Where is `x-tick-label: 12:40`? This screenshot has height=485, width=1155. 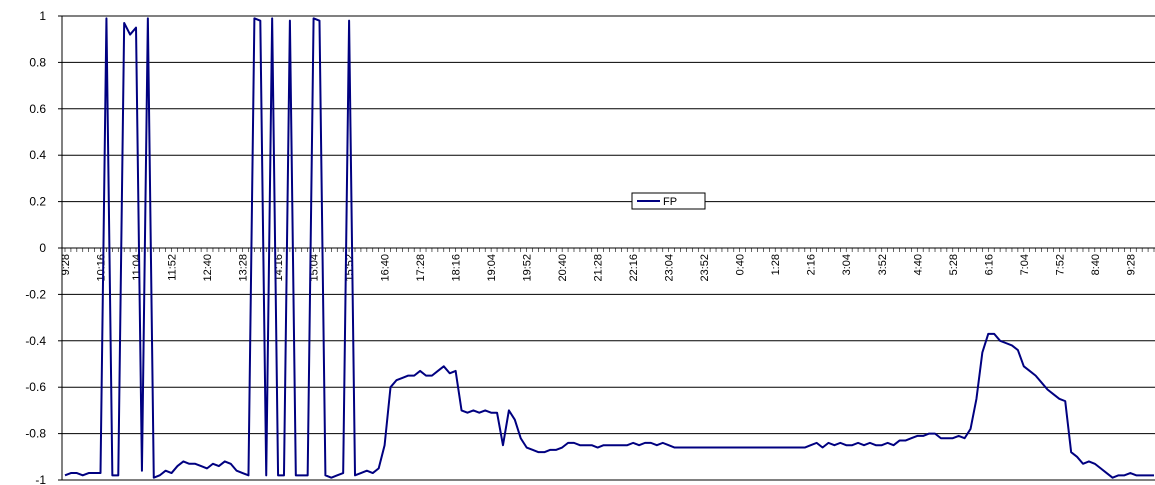 x-tick-label: 12:40 is located at coordinates (208, 268).